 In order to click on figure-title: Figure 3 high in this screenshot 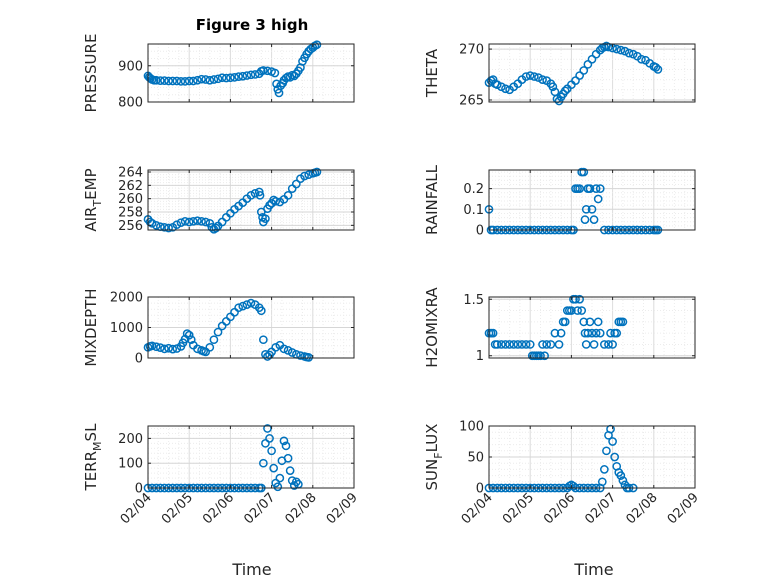, I will do `click(252, 25)`.